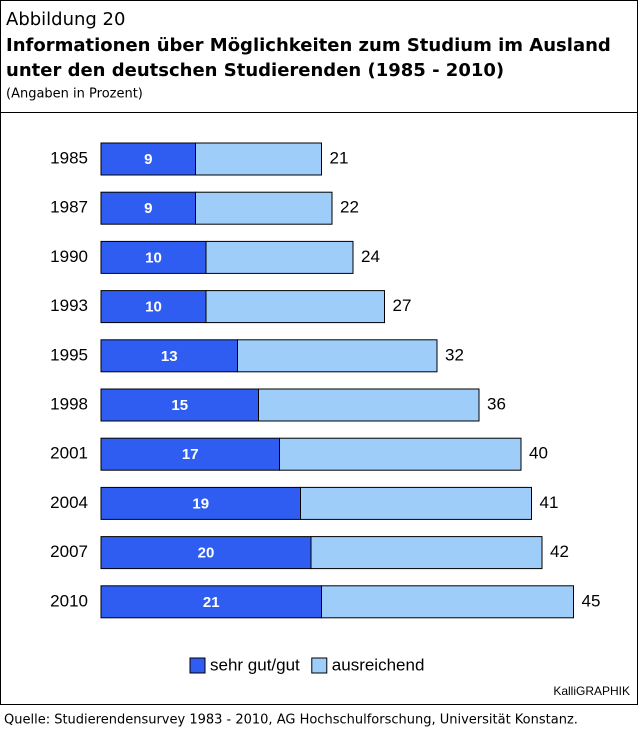  Describe the element at coordinates (378, 664) in the screenshot. I see `legend-label: ausreichend` at that location.